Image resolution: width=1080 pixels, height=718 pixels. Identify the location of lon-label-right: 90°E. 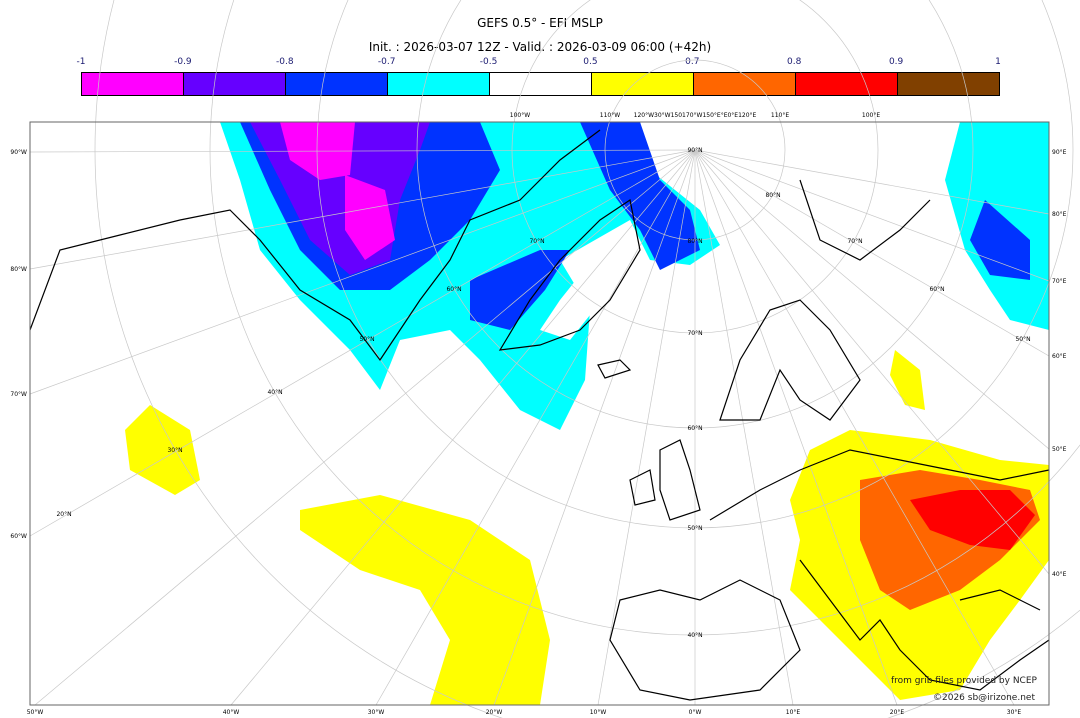
(1059, 152).